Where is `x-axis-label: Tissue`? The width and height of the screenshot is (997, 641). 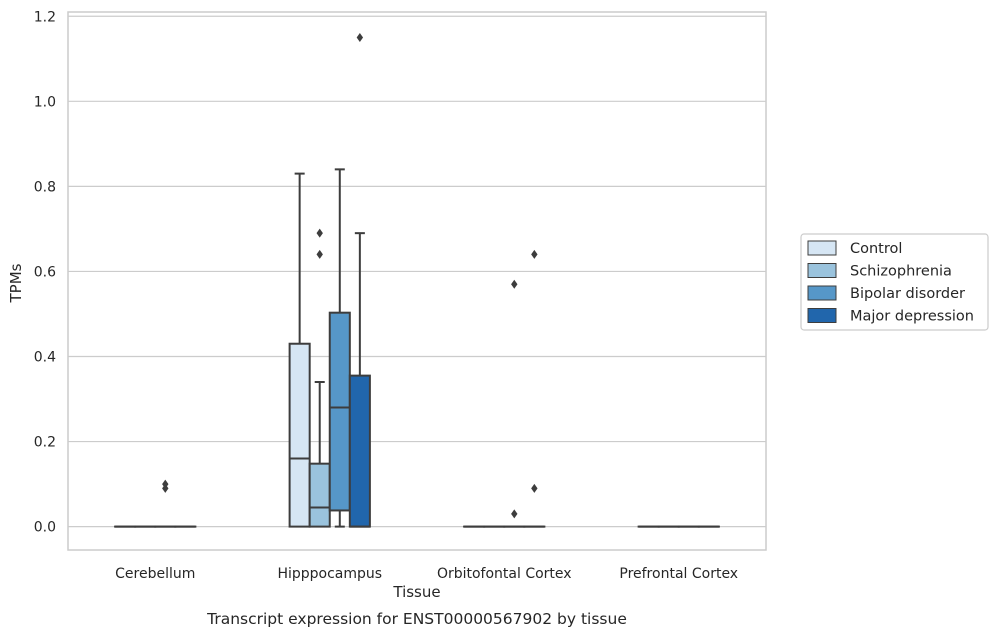
x-axis-label: Tissue is located at coordinates (416, 592).